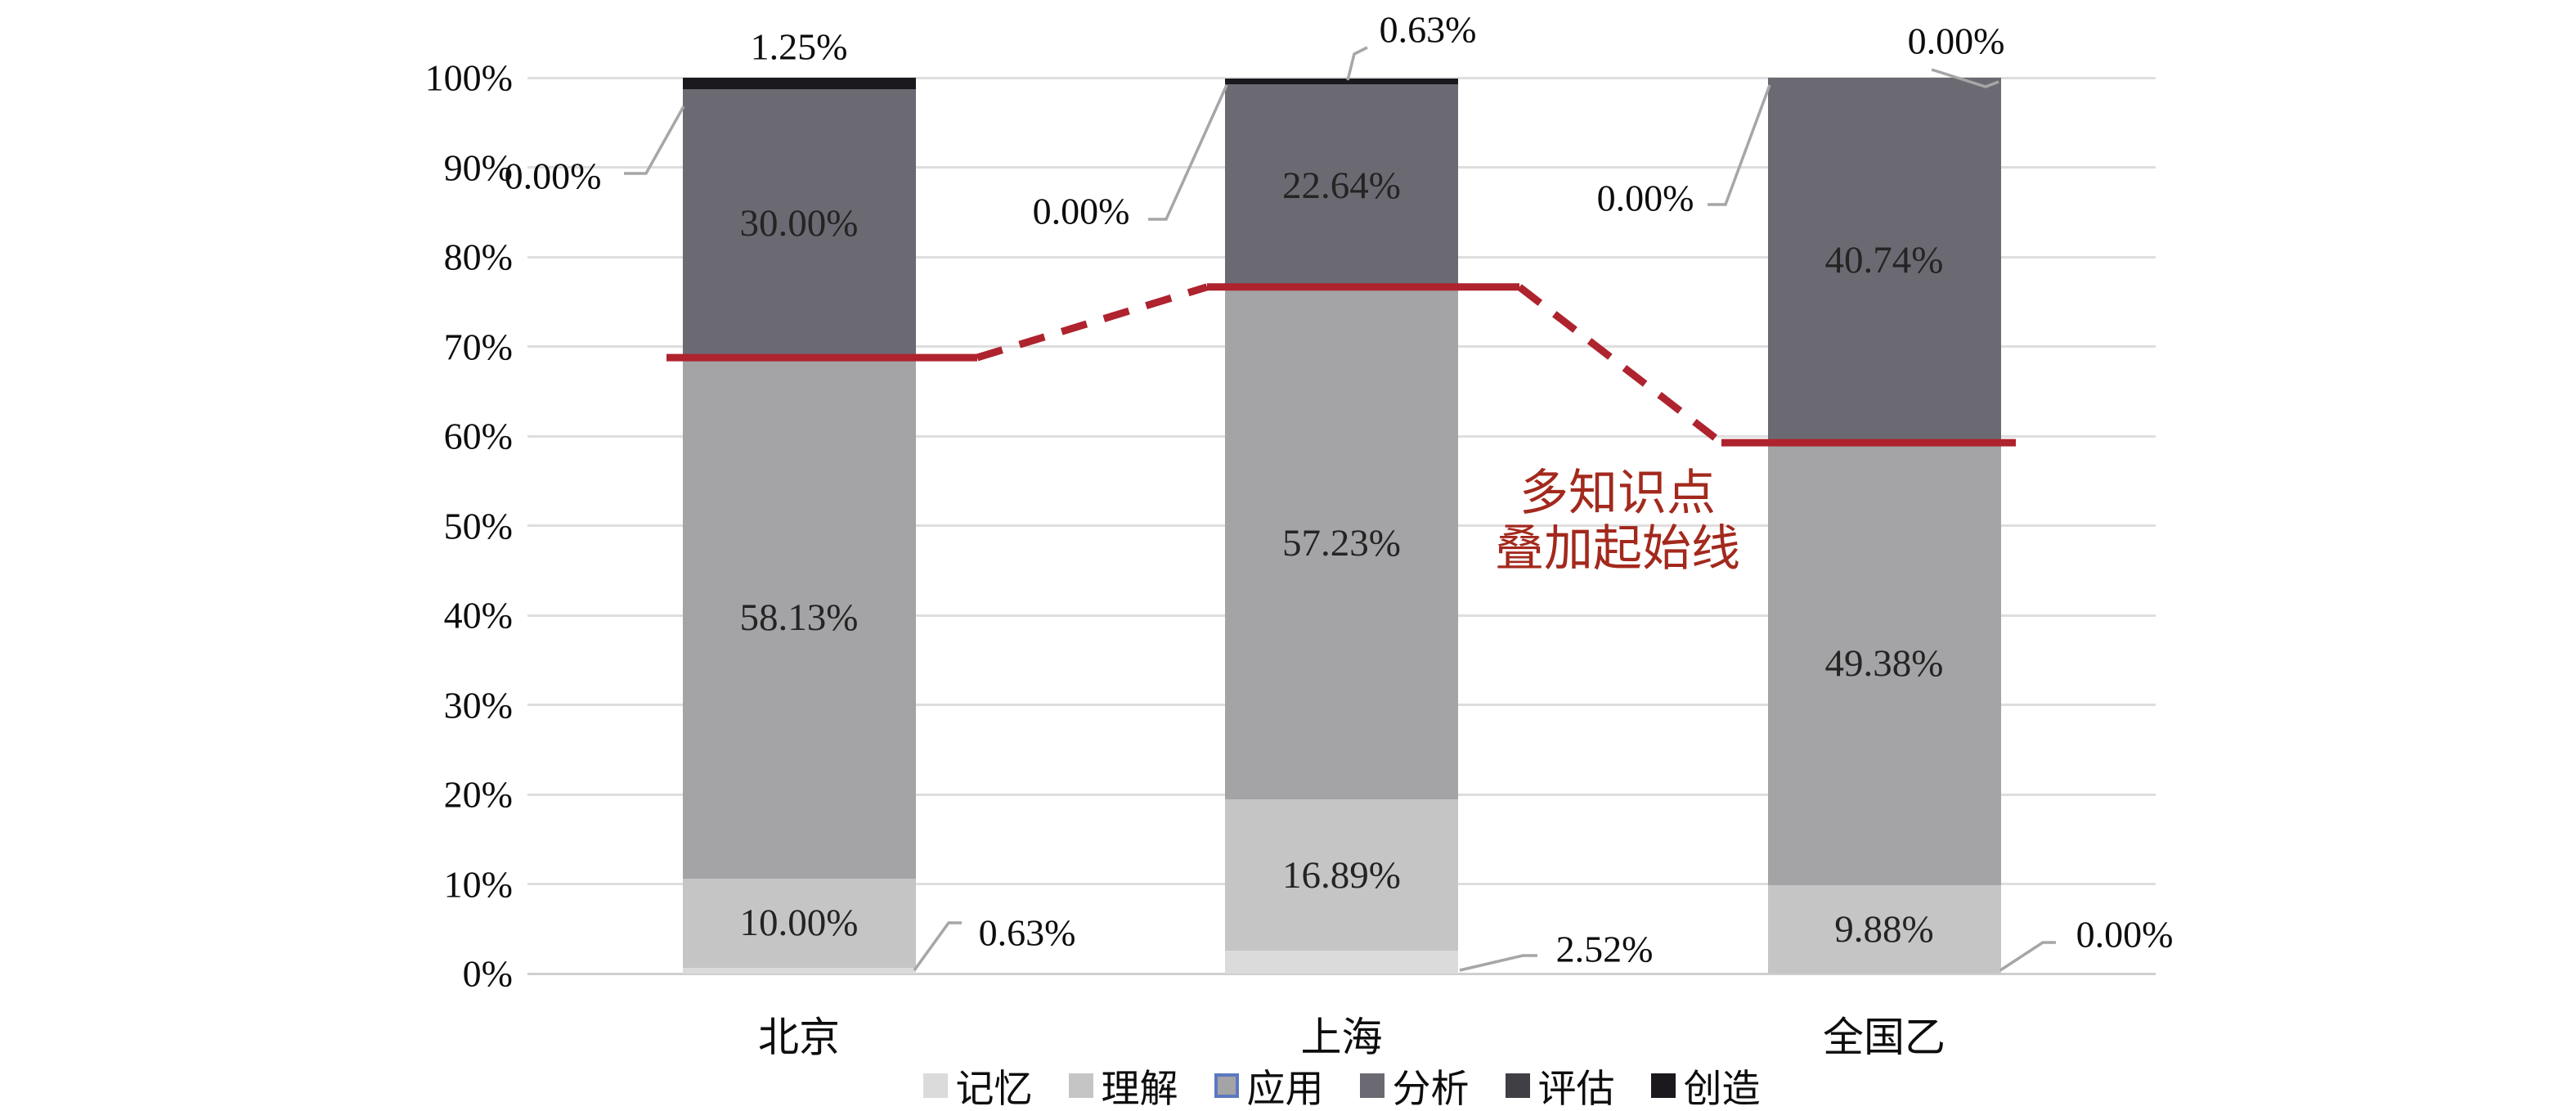 The width and height of the screenshot is (2576, 1111). I want to click on segment-value-label: 10.00%, so click(799, 923).